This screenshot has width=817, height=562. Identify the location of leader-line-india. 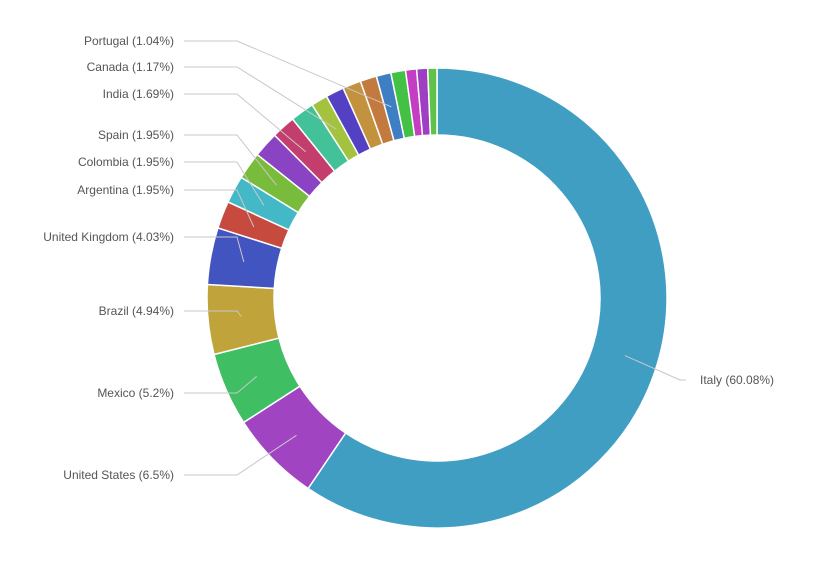
(245, 123).